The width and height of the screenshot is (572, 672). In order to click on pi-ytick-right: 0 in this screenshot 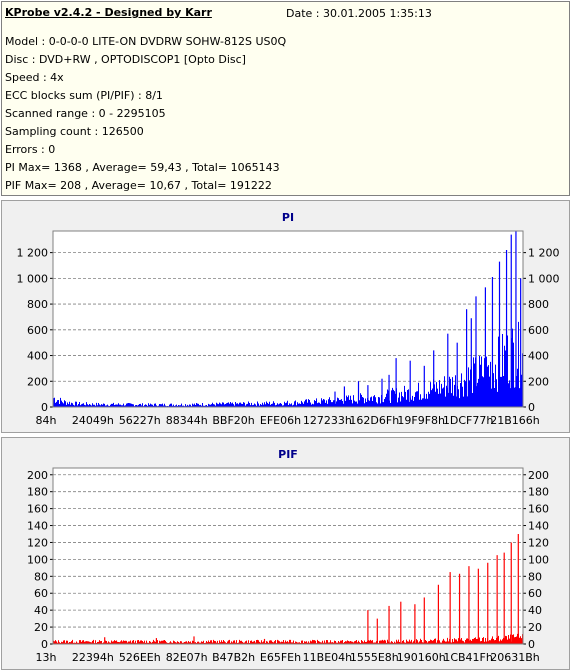, I will do `click(531, 407)`.